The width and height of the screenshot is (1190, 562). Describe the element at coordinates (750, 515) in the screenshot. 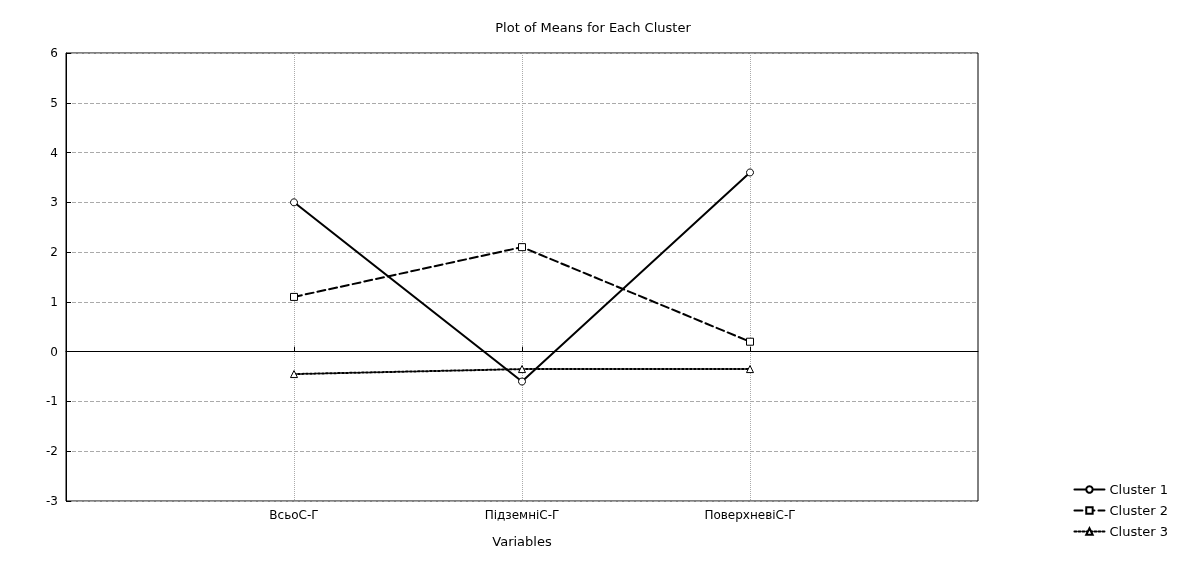

I see `x-tick-label: ПоверхневіС-Г` at that location.